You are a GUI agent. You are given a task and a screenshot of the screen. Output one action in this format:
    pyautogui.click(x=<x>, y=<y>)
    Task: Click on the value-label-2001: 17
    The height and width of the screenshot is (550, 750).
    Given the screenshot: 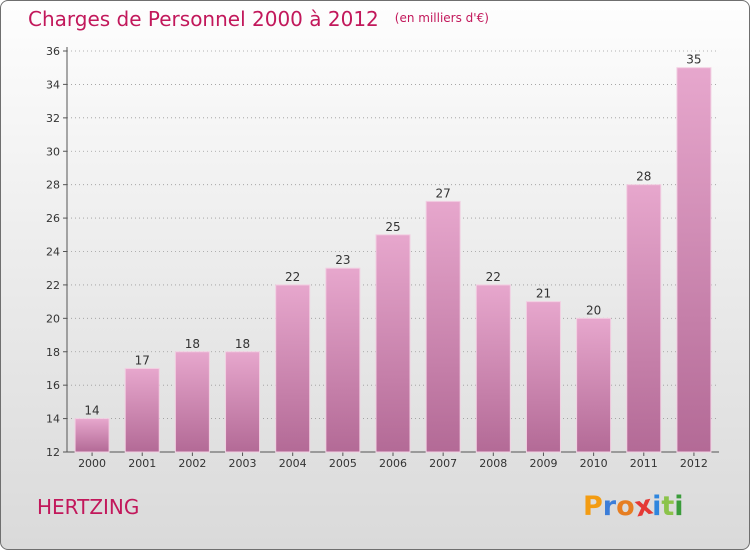 What is the action you would take?
    pyautogui.click(x=142, y=360)
    